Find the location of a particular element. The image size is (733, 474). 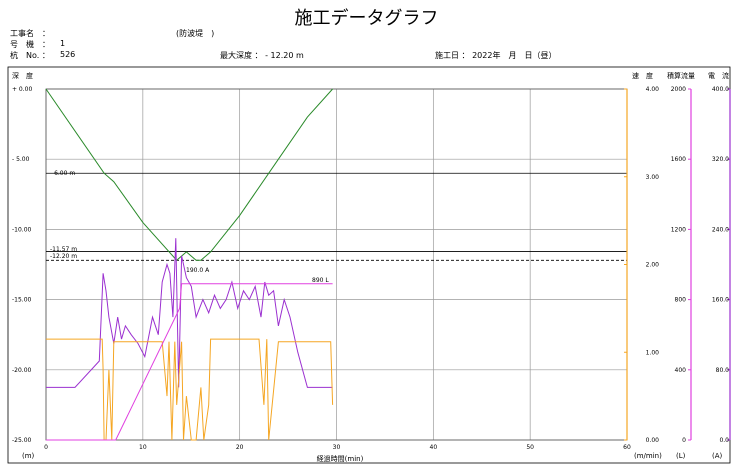

current-tick-label: 80.0 is located at coordinates (723, 370).